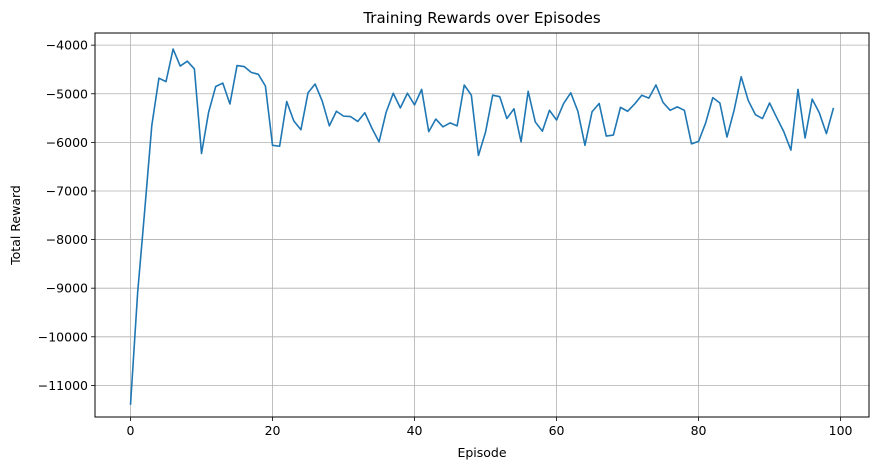 The image size is (879, 470). Describe the element at coordinates (67, 288) in the screenshot. I see `y-tick-label: −9000` at that location.